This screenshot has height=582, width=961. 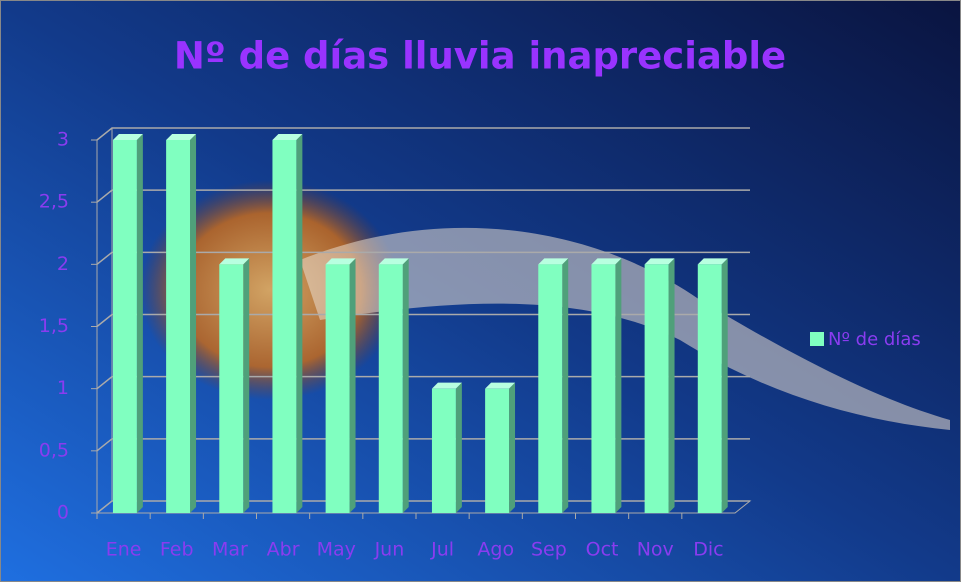 What do you see at coordinates (442, 550) in the screenshot?
I see `x-tick-label: Jul` at bounding box center [442, 550].